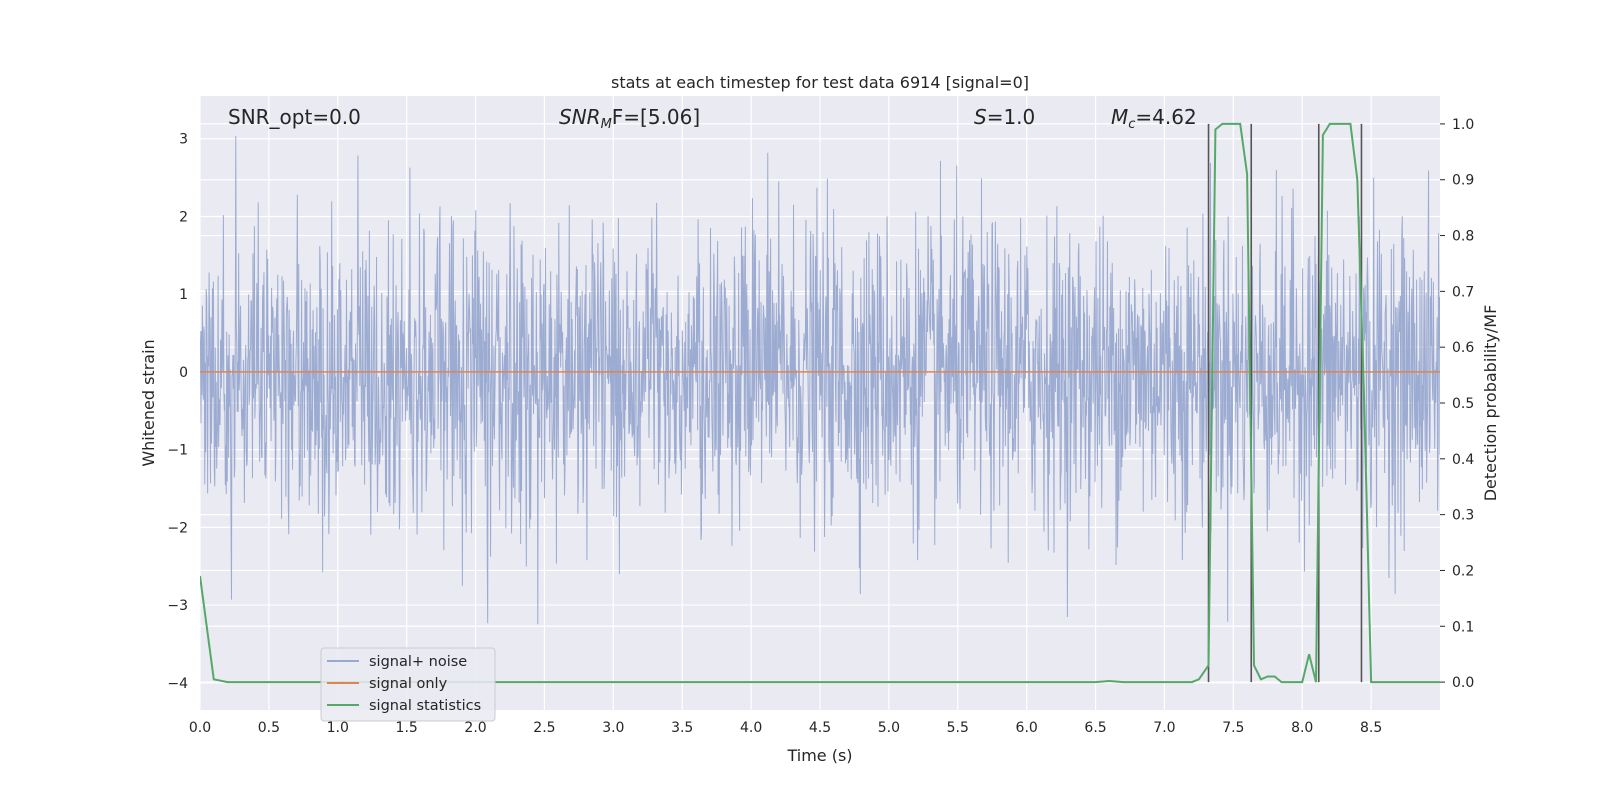  I want to click on x-tick-label: 5.5, so click(958, 728).